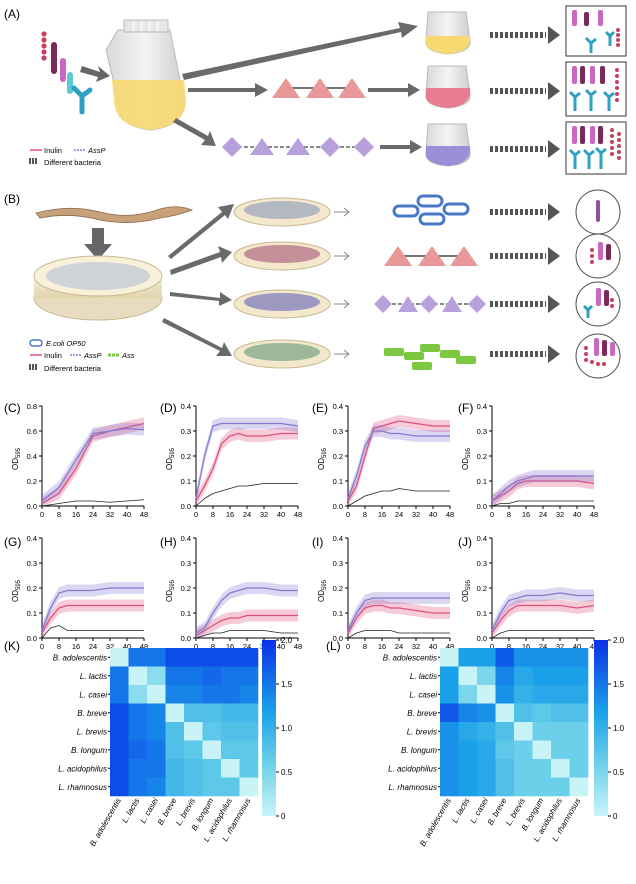  Describe the element at coordinates (528, 460) in the screenshot. I see `line-chart-f: (F) OD595 0 8 16 24 32 40 48 0.0 0.1 0.2 0.3 0.4` at that location.